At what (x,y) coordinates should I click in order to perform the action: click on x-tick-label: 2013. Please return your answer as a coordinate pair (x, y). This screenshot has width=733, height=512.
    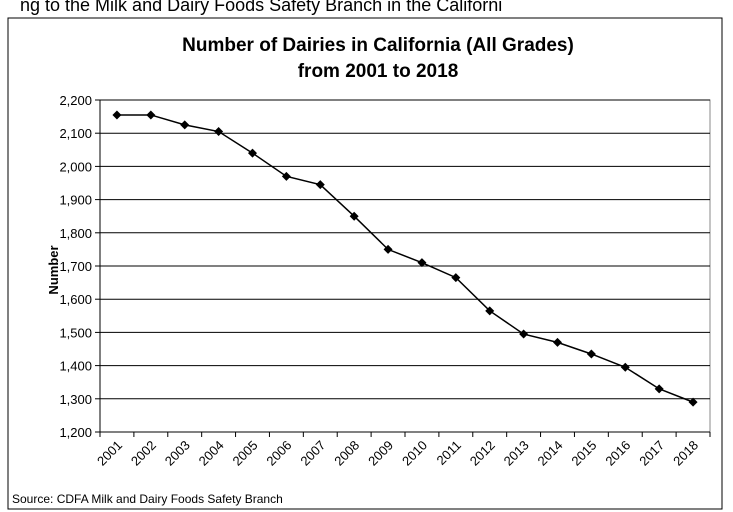
    Looking at the image, I should click on (516, 453).